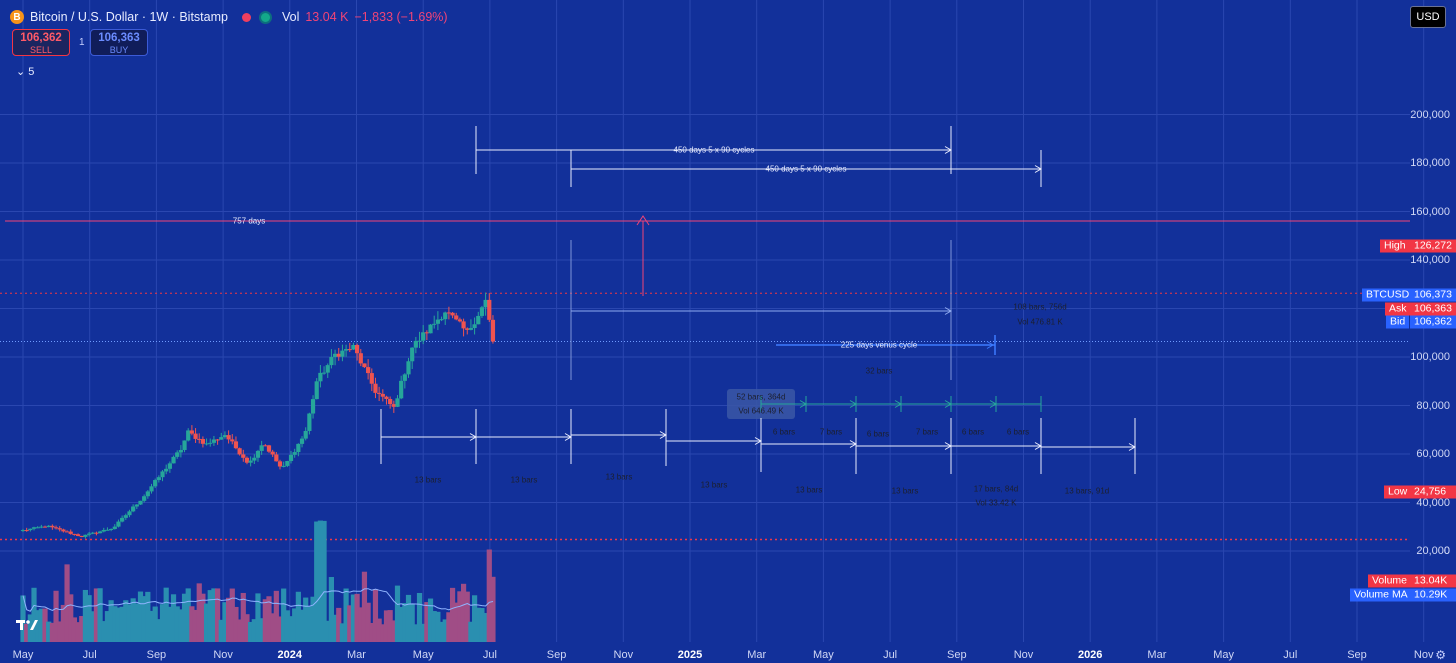  What do you see at coordinates (761, 397) in the screenshot?
I see `bars-52-label: 52 bars, 364d` at bounding box center [761, 397].